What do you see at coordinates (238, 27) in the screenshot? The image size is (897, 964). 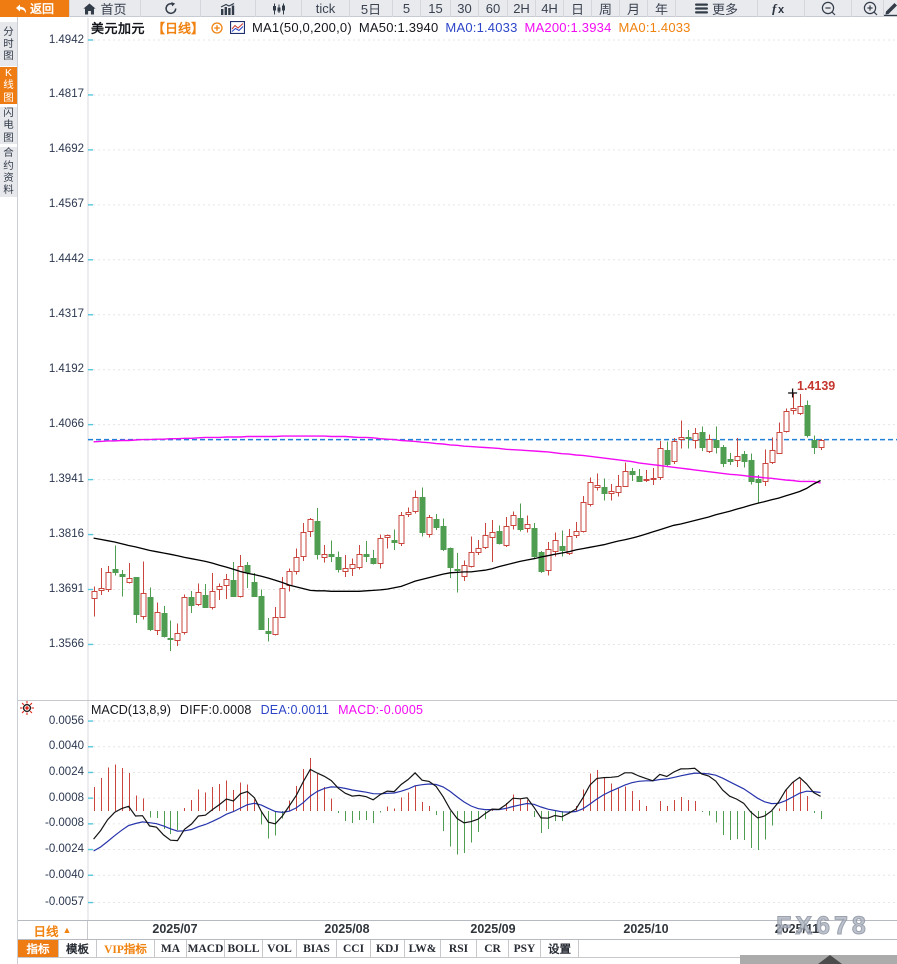 I see `mini-chart-icon` at bounding box center [238, 27].